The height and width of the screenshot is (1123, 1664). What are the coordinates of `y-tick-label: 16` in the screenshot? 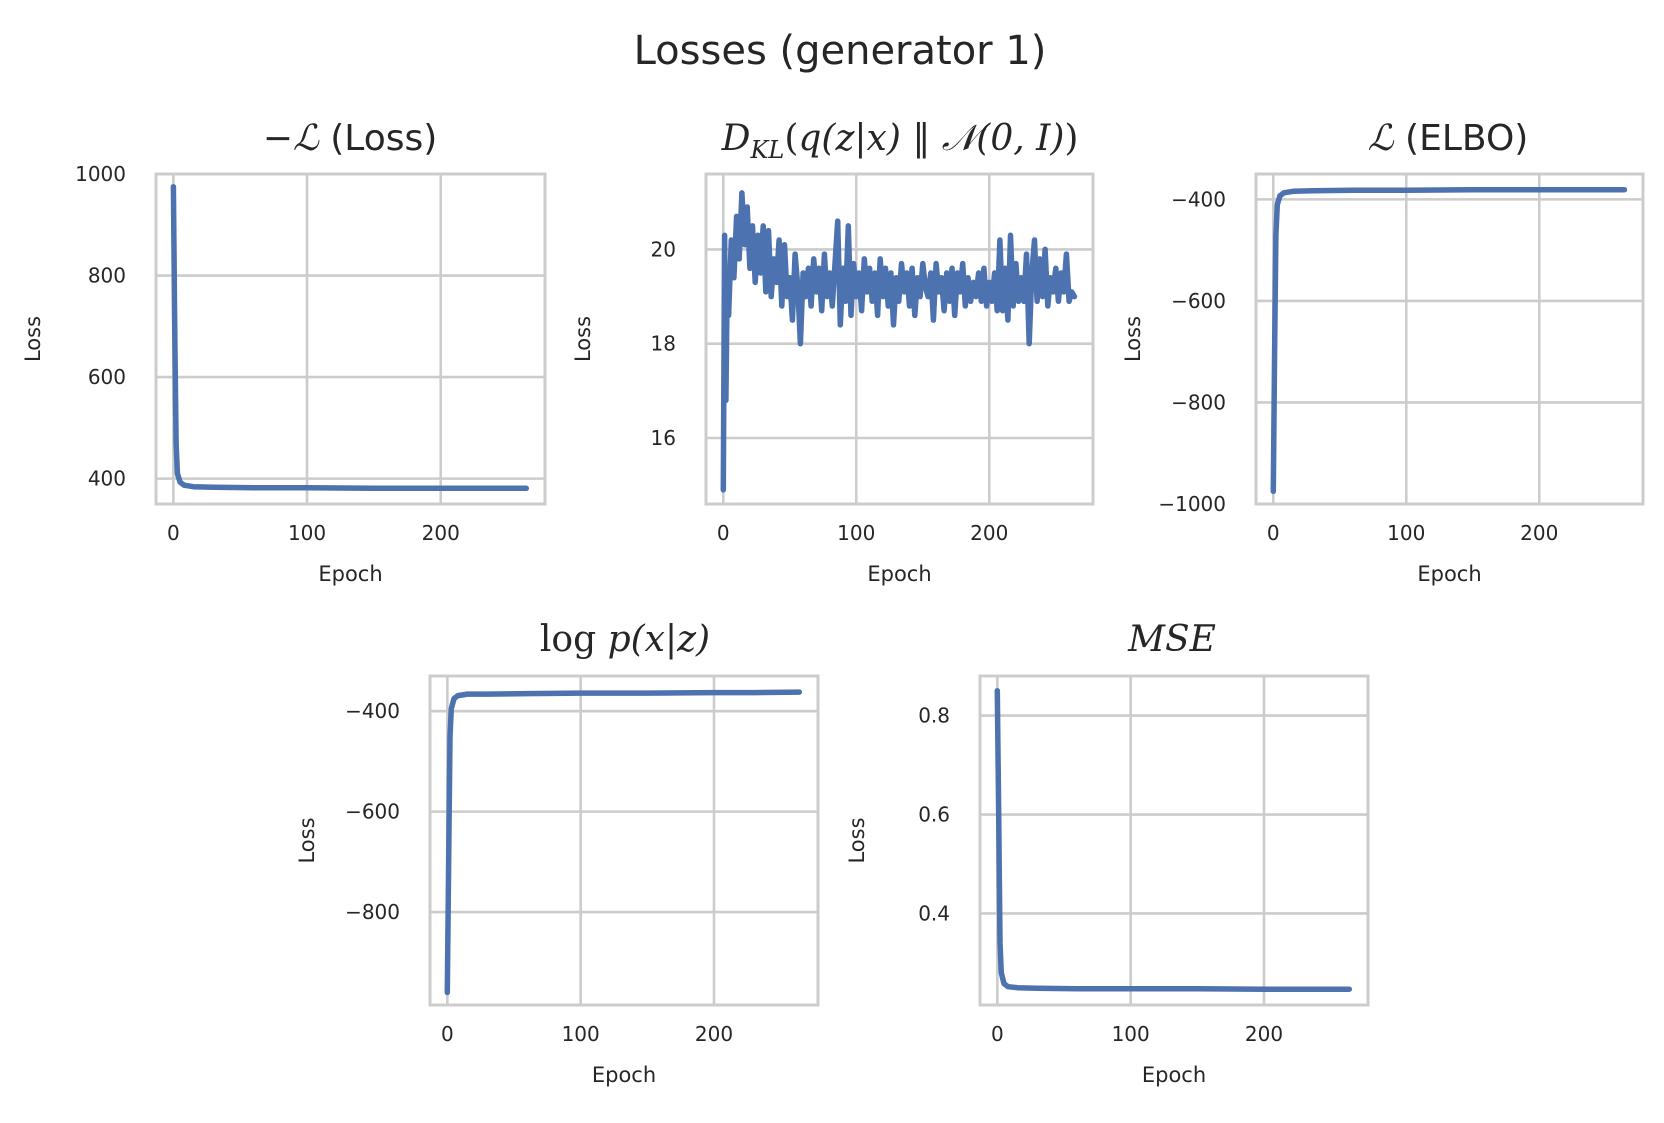 It's located at (663, 438).